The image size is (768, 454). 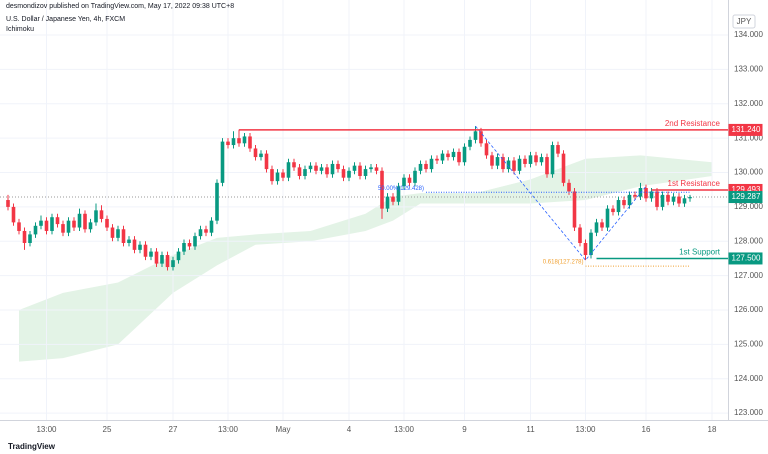 I want to click on y-tick-label: 131.000, so click(x=748, y=137).